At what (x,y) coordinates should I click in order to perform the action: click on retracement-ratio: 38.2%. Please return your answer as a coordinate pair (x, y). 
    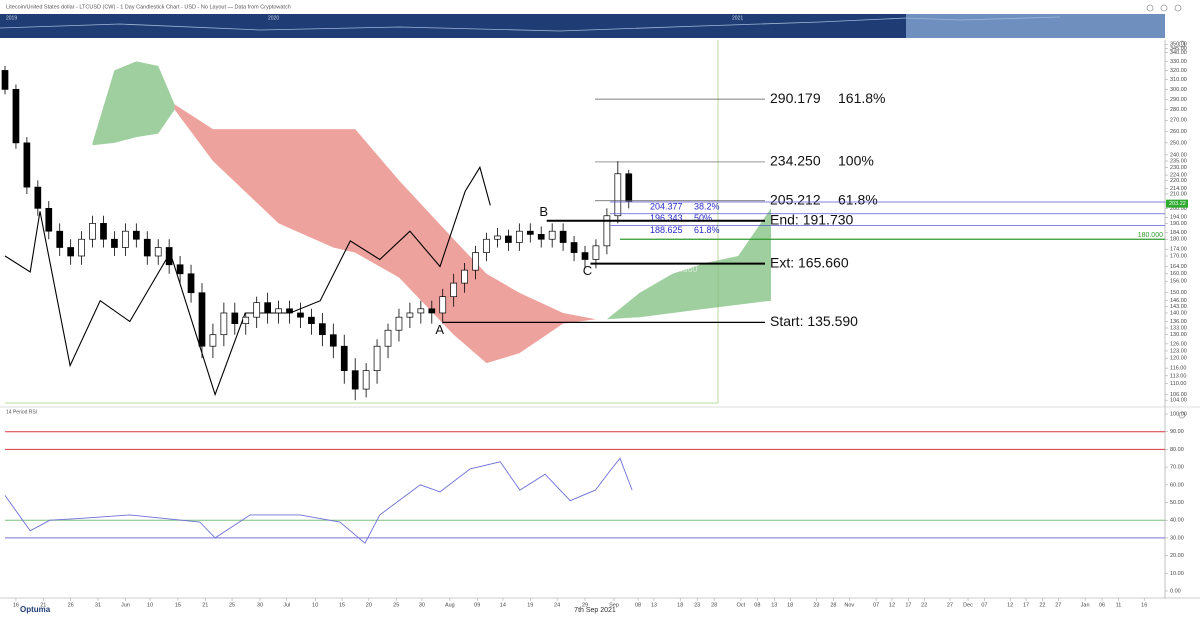
    Looking at the image, I should click on (707, 206).